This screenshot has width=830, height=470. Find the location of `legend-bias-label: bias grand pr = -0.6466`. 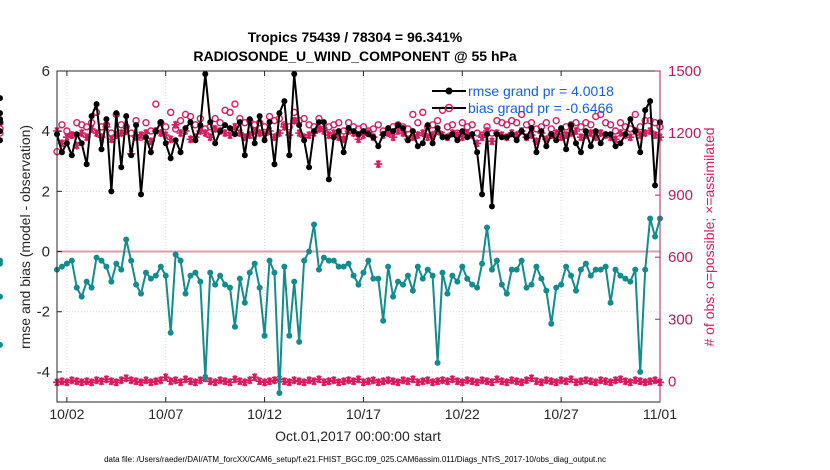

legend-bias-label: bias grand pr = -0.6466 is located at coordinates (540, 108).